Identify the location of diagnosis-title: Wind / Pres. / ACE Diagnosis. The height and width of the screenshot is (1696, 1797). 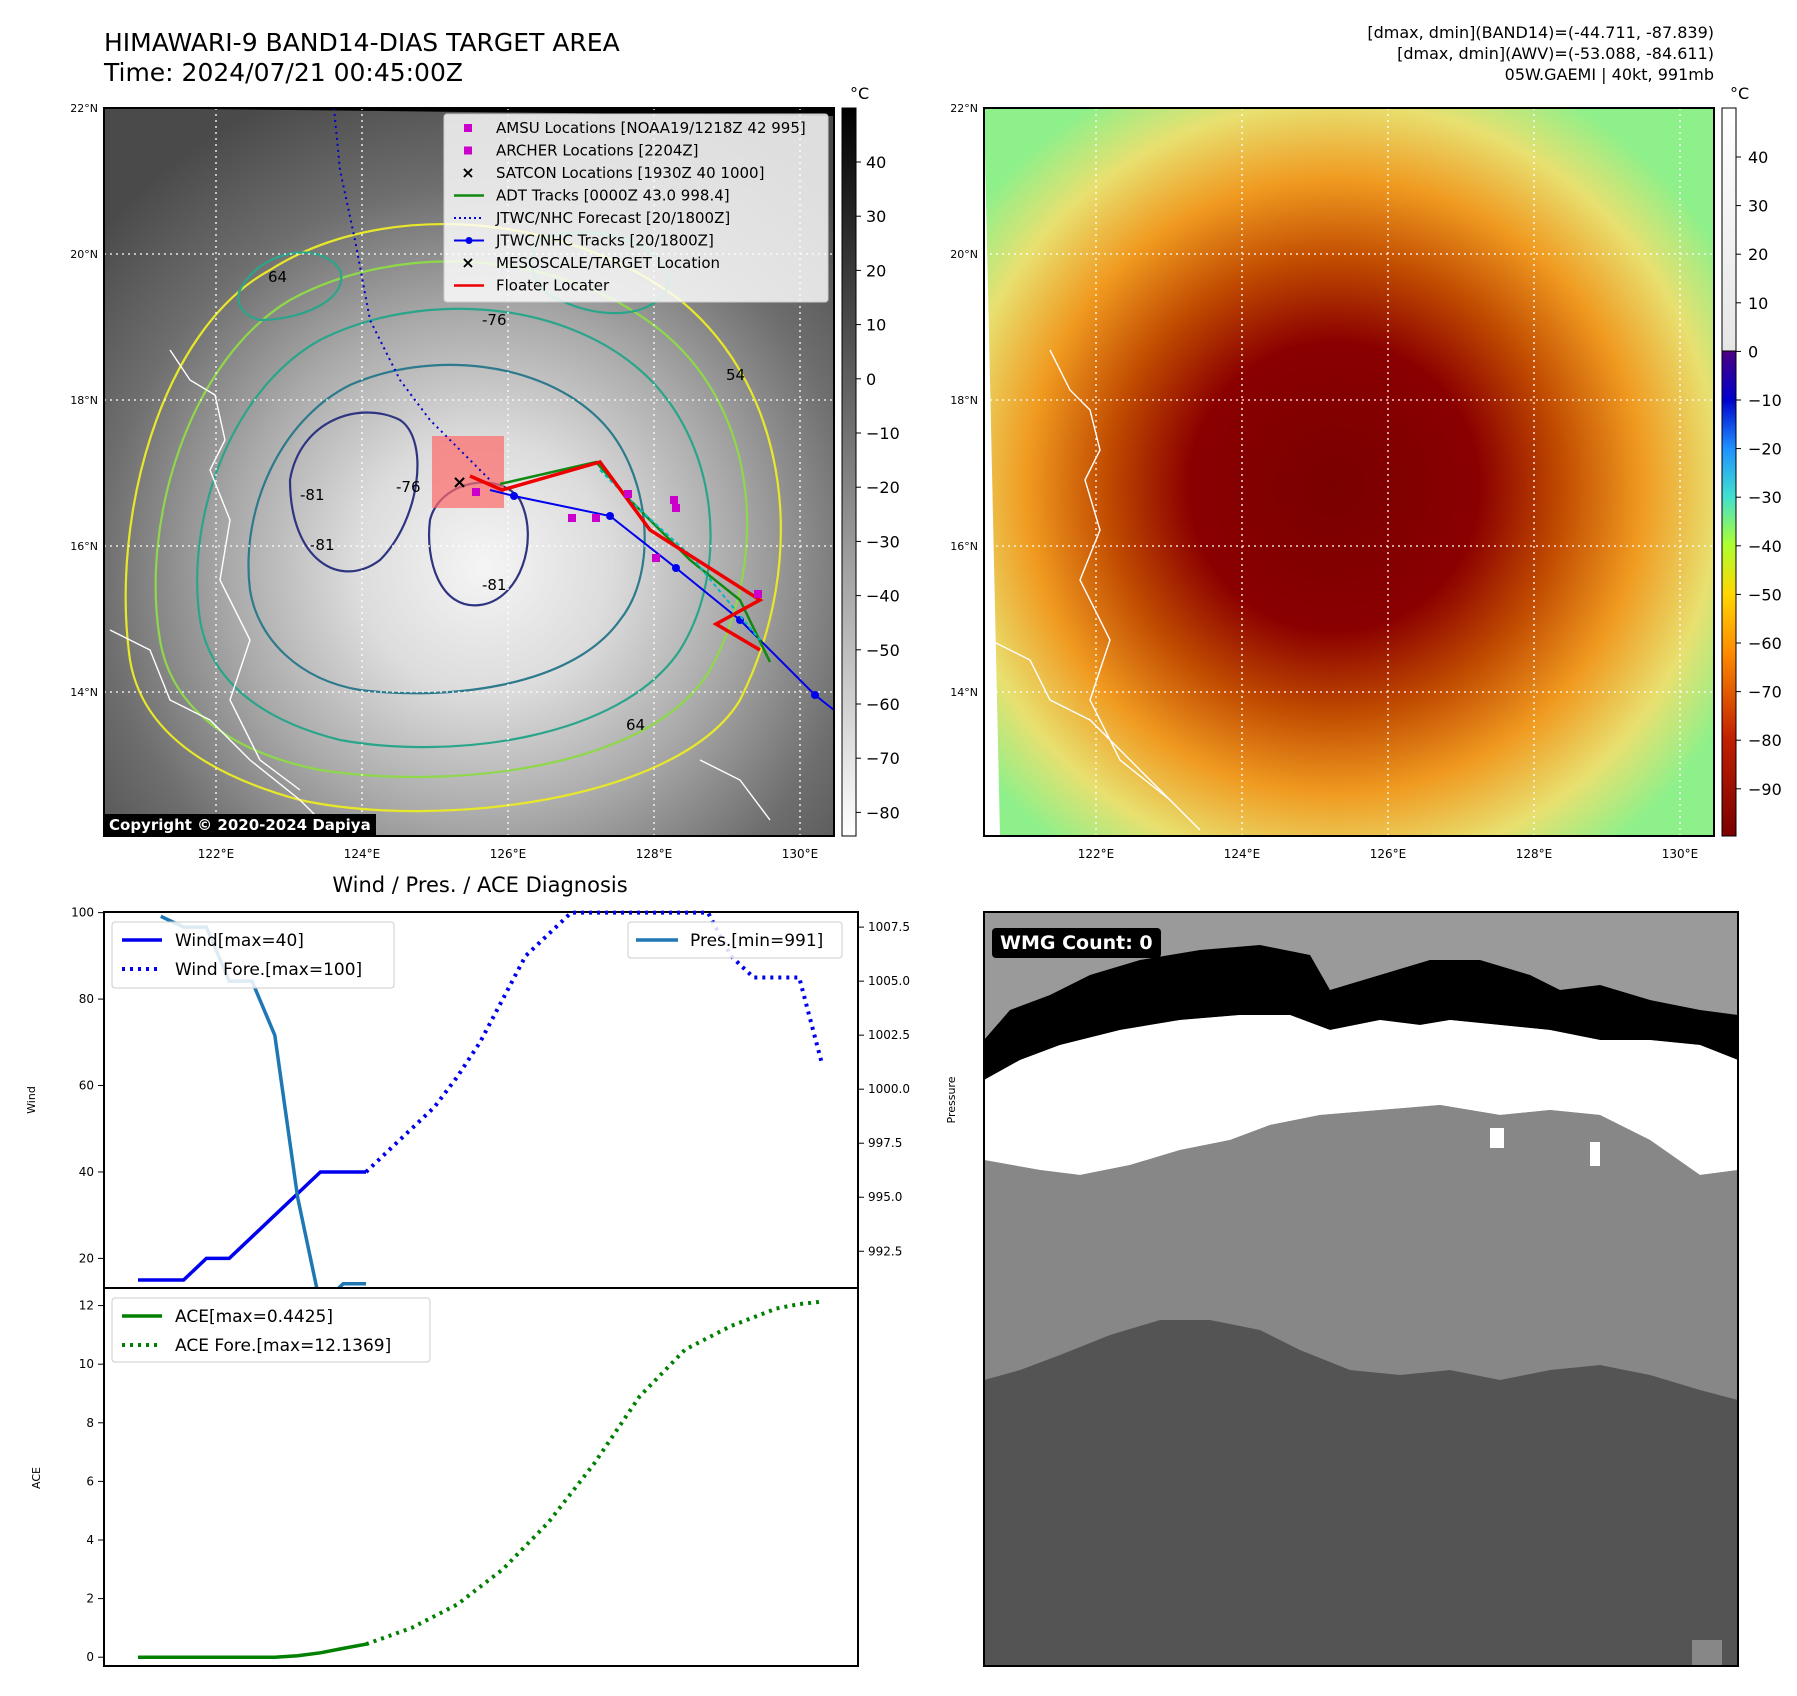
(479, 885).